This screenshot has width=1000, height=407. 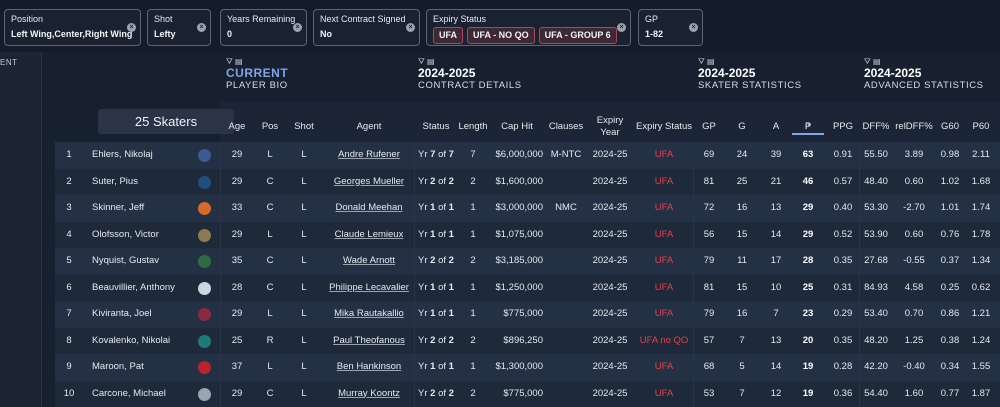 I want to click on agent-link: Donald Meehan, so click(x=369, y=207).